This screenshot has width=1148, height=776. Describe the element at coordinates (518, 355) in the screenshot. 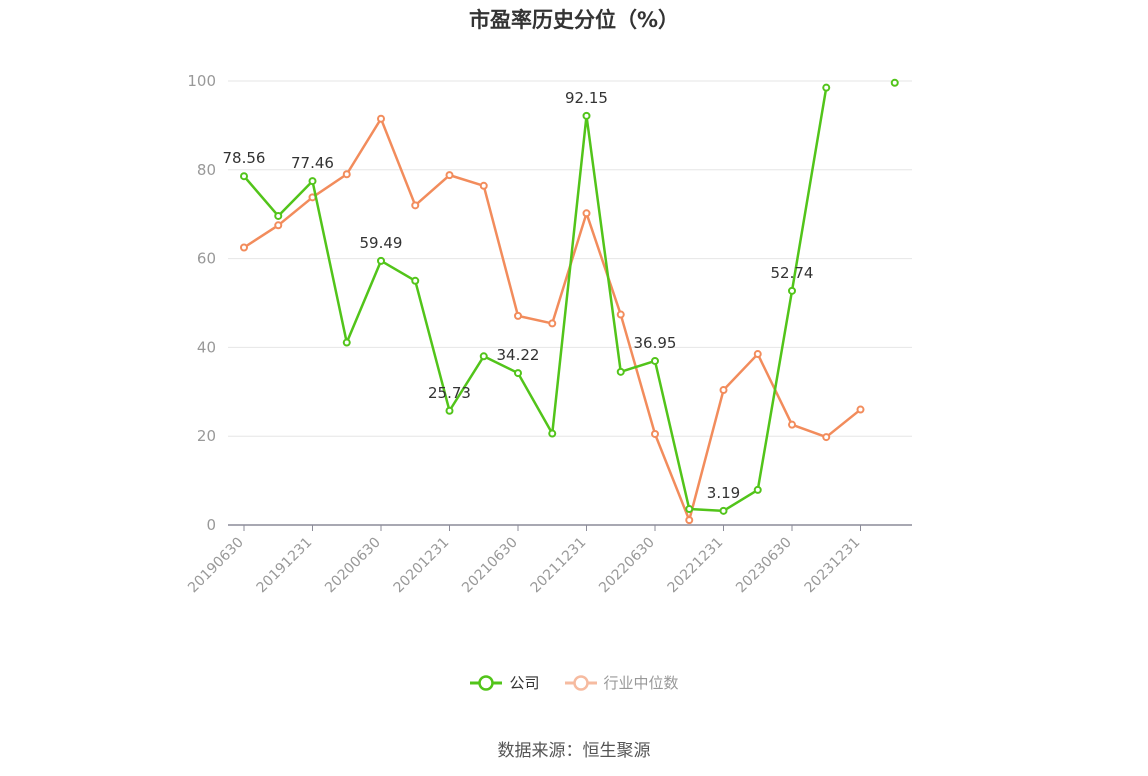

I see `data-label: 34.22` at that location.